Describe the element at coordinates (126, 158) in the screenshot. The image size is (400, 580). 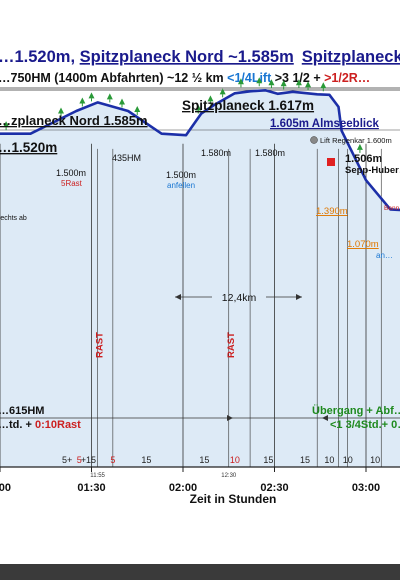
I see `point-label: 435HM` at that location.